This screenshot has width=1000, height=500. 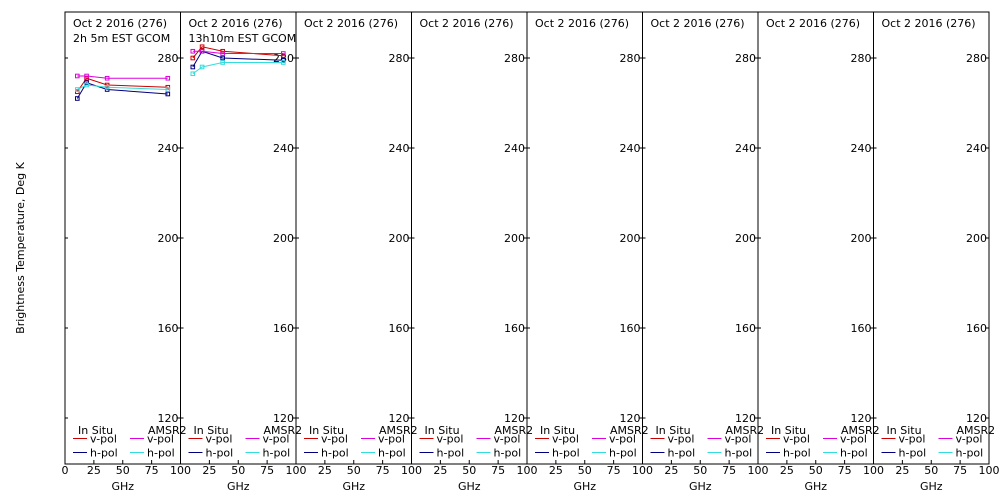 What do you see at coordinates (20, 247) in the screenshot?
I see `y-axis-label: Brightness Temperature, Deg K` at bounding box center [20, 247].